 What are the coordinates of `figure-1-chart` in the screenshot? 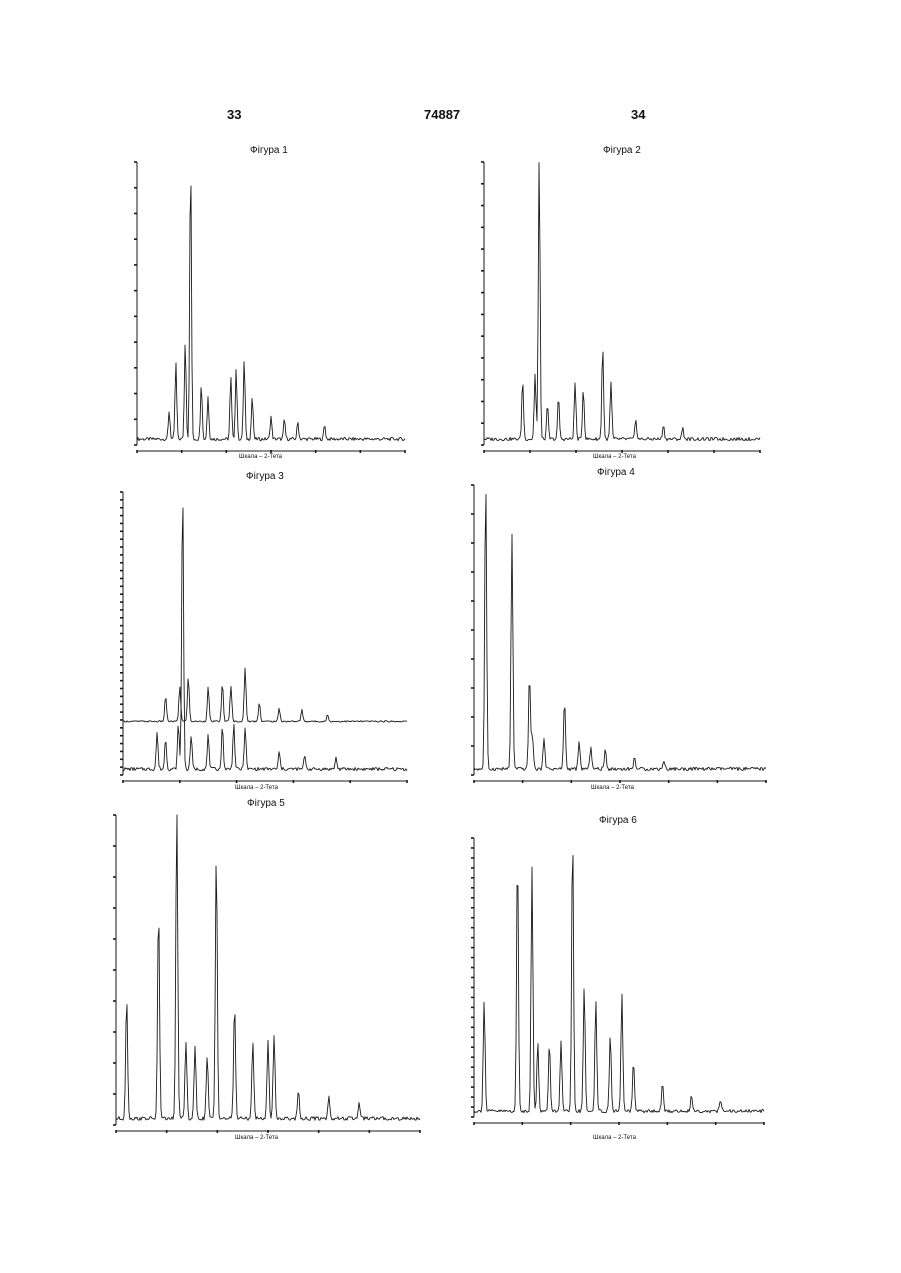 It's located at (269, 307).